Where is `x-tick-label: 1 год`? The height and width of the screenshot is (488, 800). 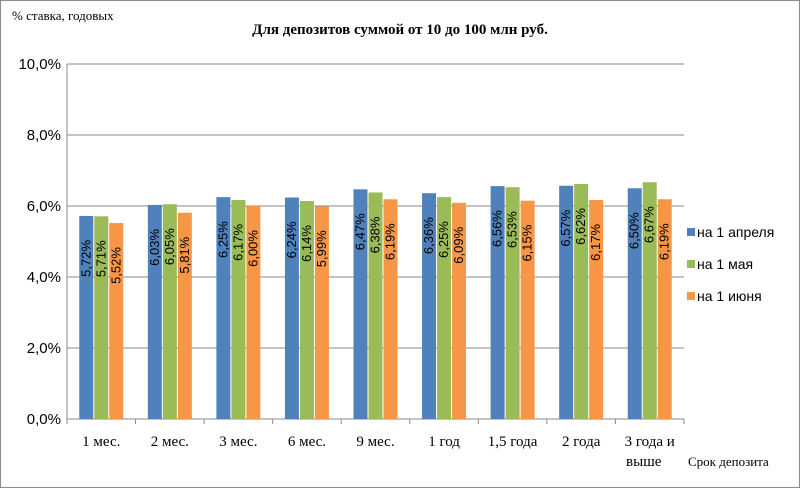 x-tick-label: 1 год is located at coordinates (444, 442).